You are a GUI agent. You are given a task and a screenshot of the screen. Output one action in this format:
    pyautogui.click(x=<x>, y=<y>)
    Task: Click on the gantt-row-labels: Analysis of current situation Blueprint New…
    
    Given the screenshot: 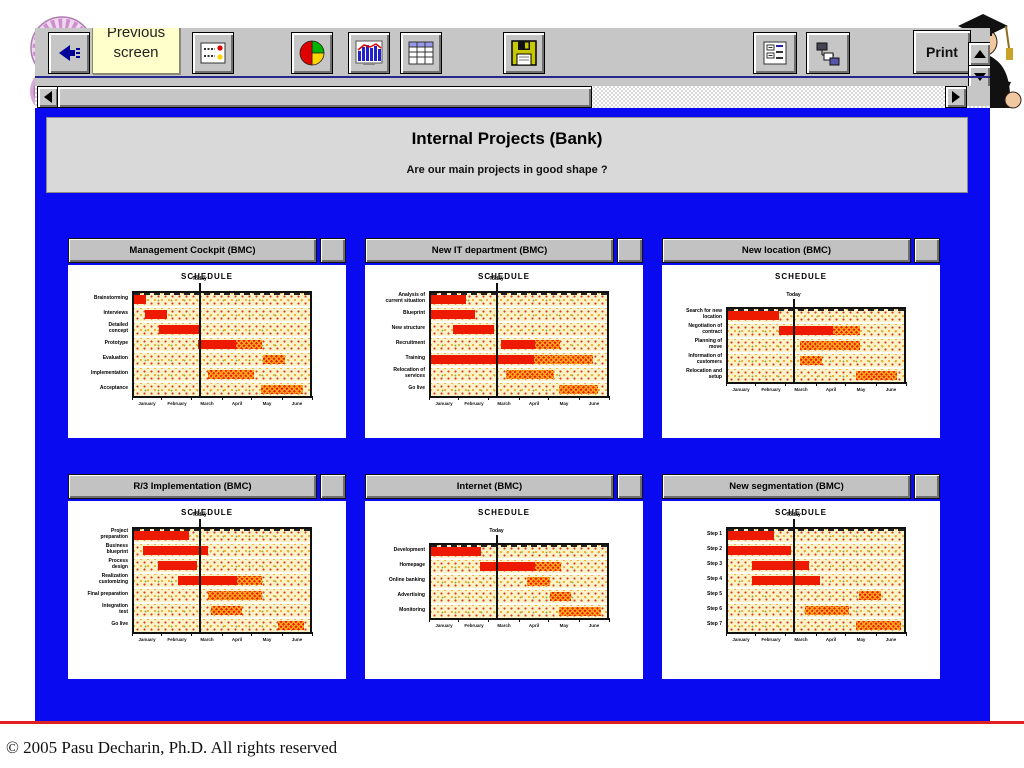 What is the action you would take?
    pyautogui.click(x=399, y=344)
    